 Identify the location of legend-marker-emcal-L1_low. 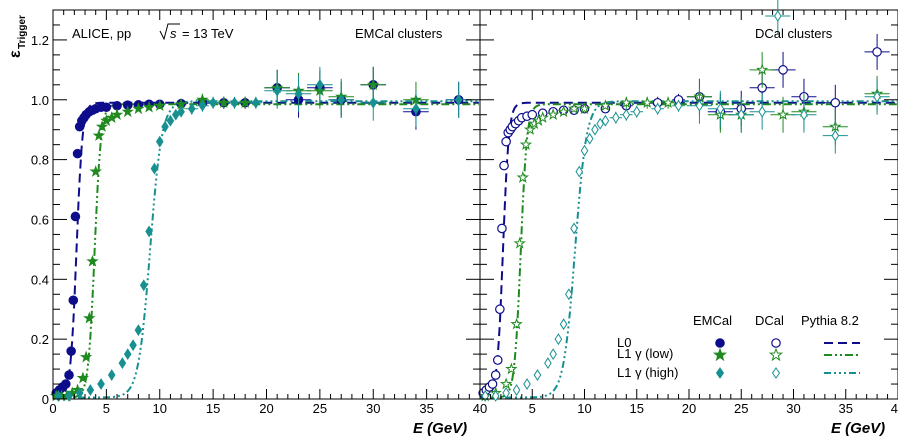
(720, 354).